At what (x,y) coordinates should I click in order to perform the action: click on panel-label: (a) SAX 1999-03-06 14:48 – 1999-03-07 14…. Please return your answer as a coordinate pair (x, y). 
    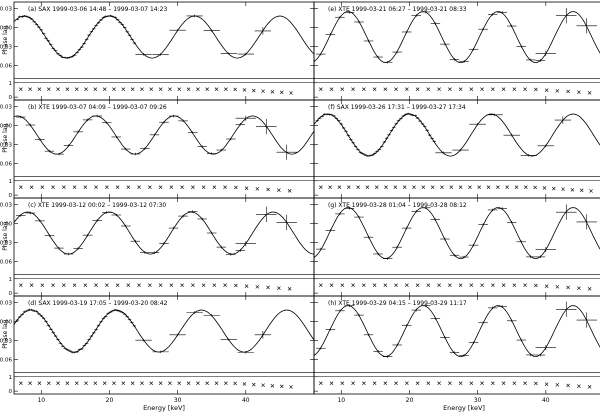
    Looking at the image, I should click on (97, 9).